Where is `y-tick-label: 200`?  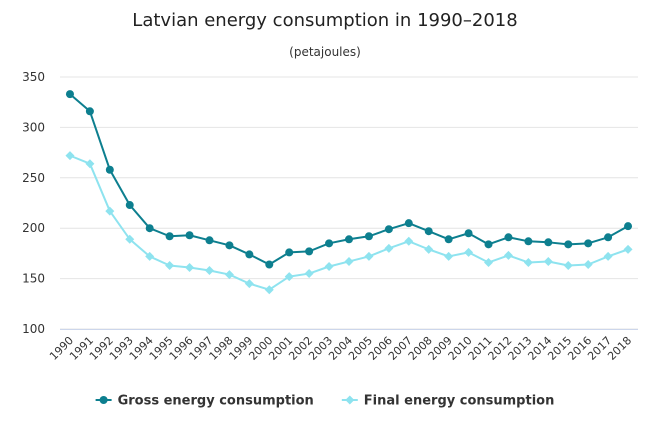 y-tick-label: 200 is located at coordinates (33, 228).